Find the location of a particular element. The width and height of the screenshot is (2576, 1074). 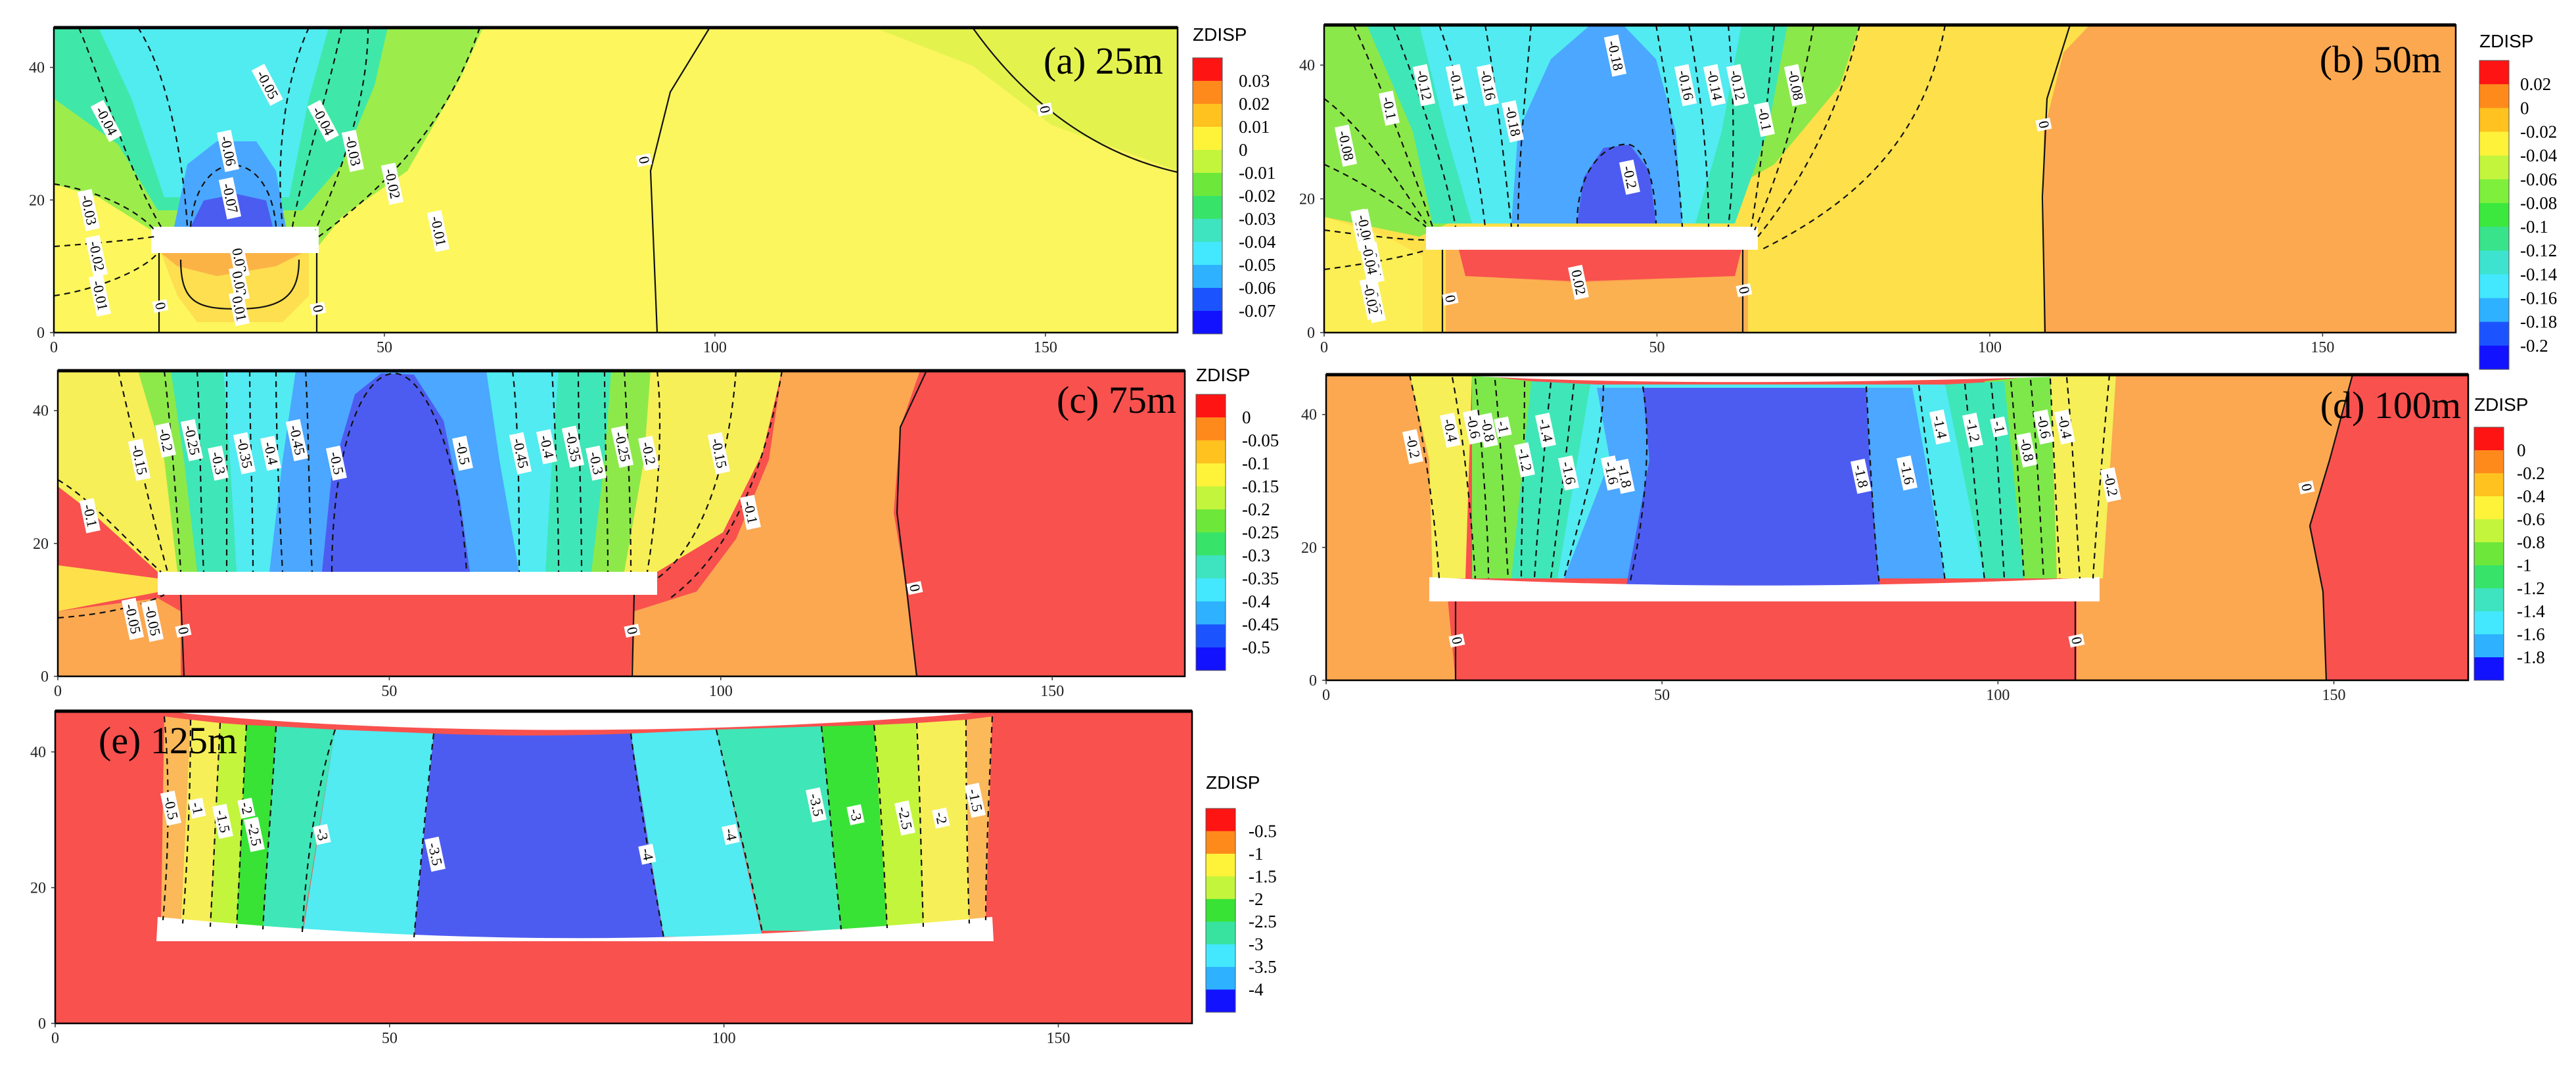

panel-e-contour-label-text: -2 is located at coordinates (941, 818).